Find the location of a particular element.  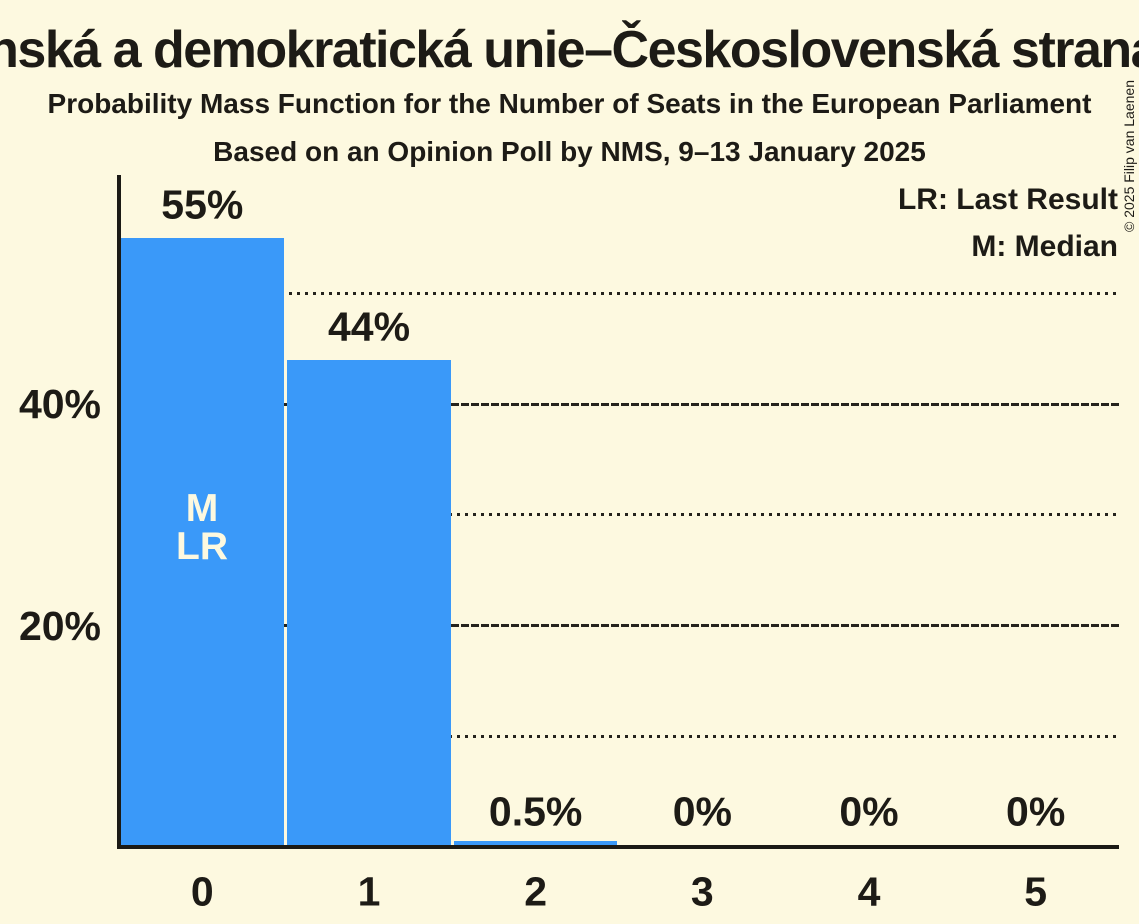

x-tick-label-3: 3 is located at coordinates (702, 891).